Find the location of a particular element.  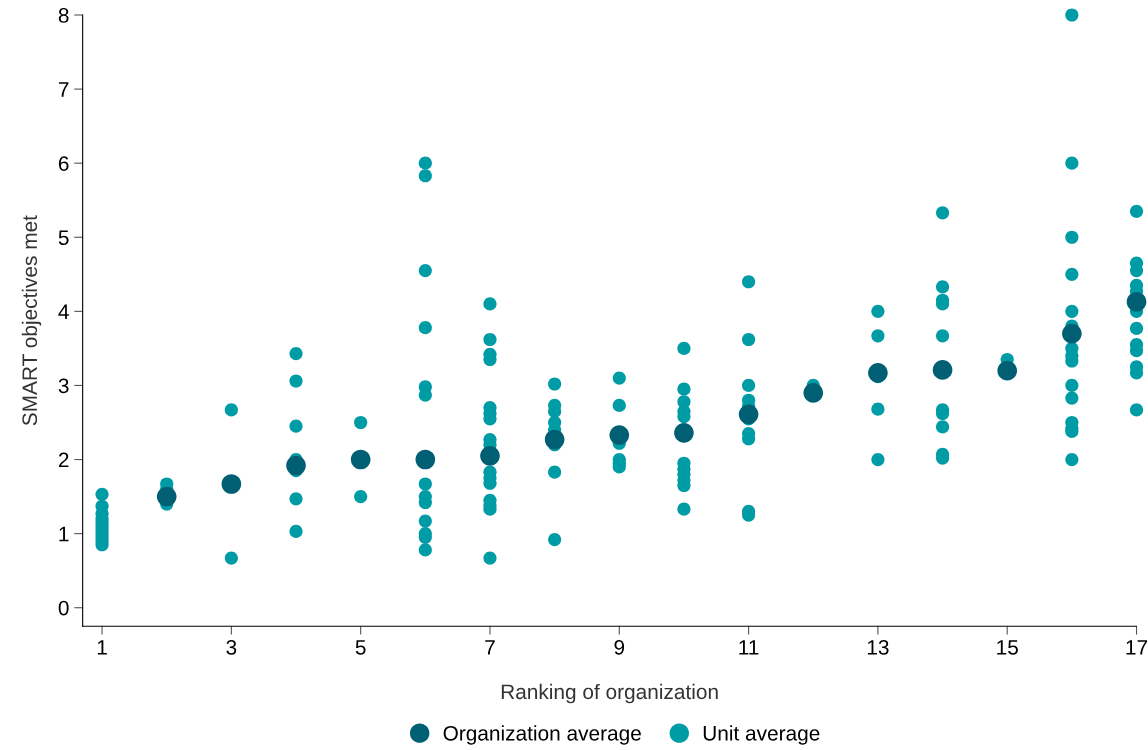

x-tick-label: 13 is located at coordinates (878, 647).